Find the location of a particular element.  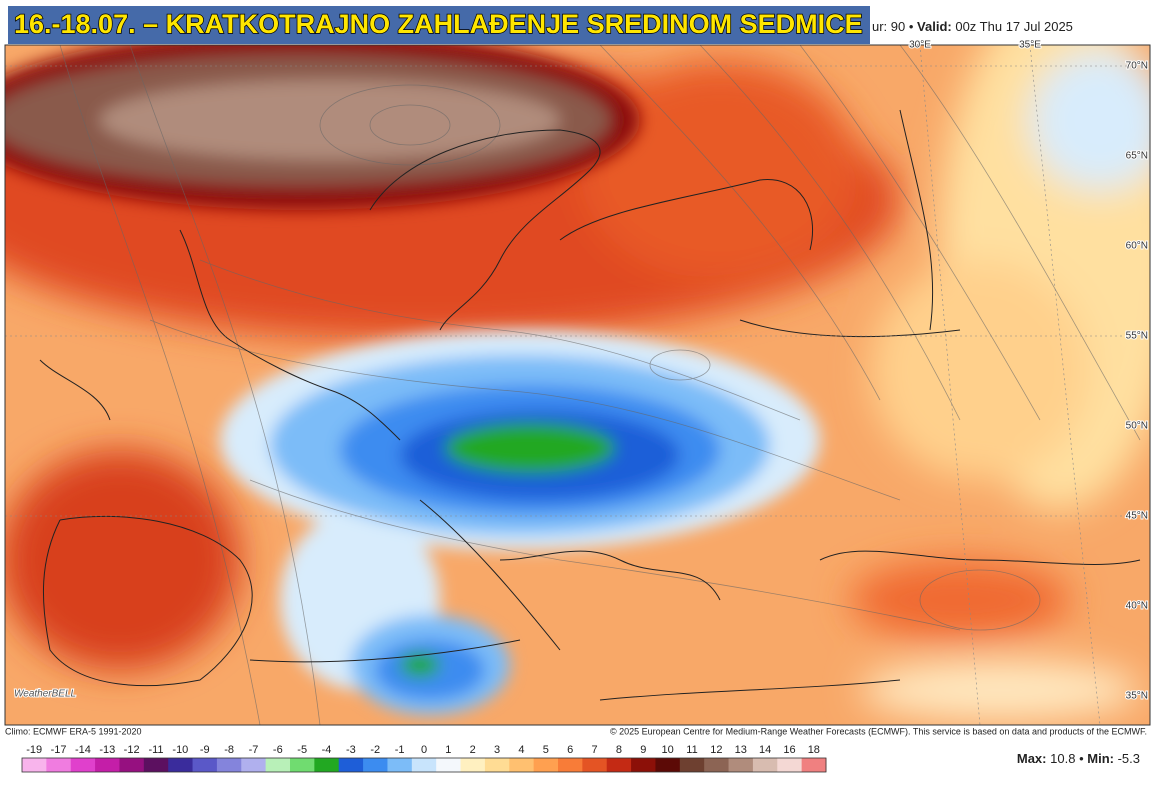

logo: WeatherBELL is located at coordinates (45, 694).